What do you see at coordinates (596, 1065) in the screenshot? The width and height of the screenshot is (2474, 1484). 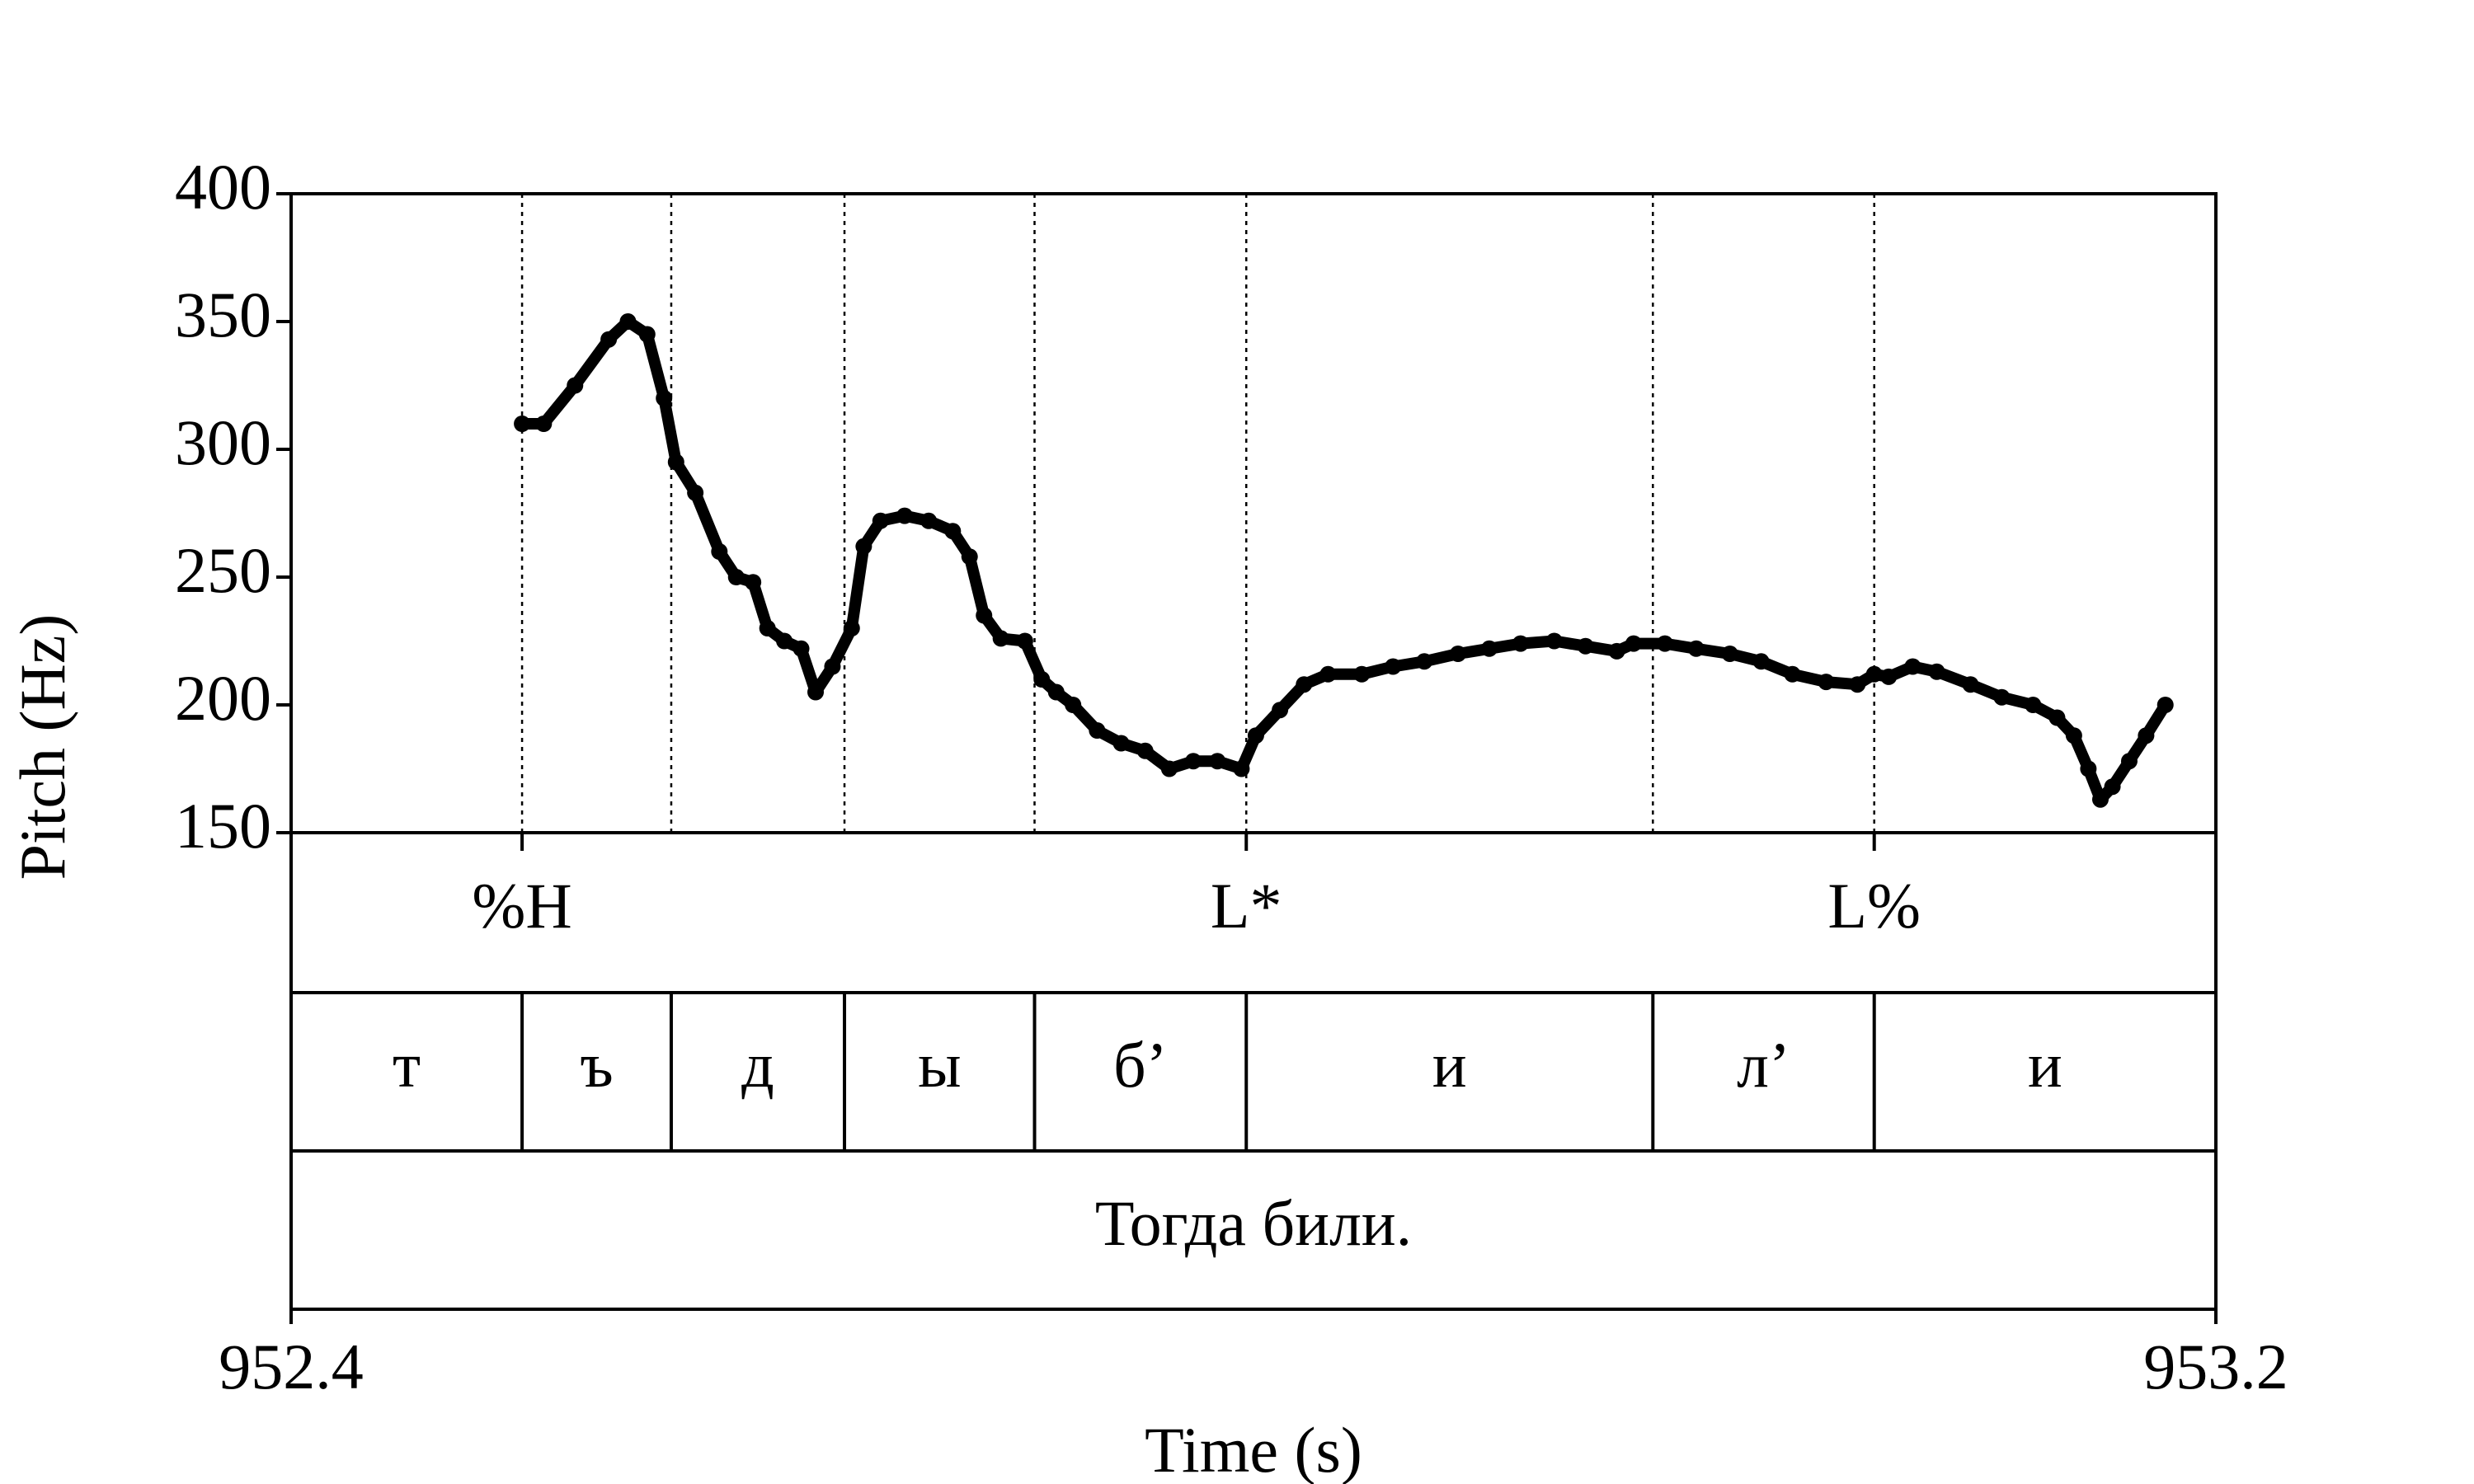 I see `segment-label: ъ` at bounding box center [596, 1065].